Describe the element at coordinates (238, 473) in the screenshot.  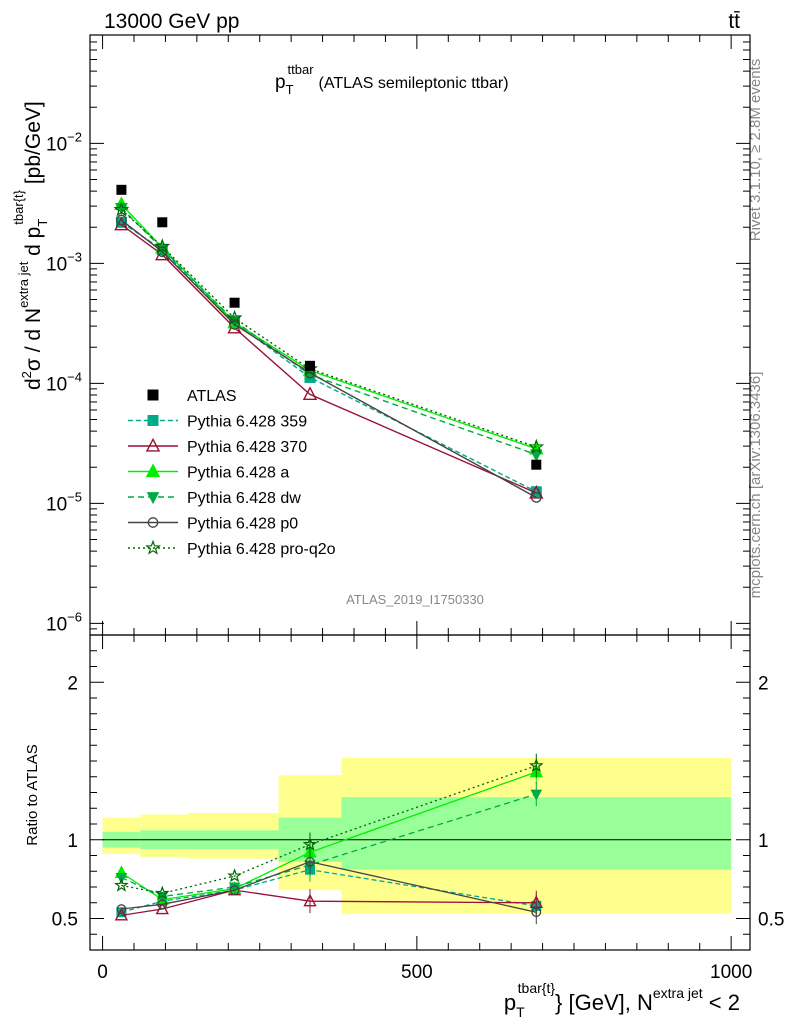
I see `legend-label-3: Pythia 6.428 a` at that location.